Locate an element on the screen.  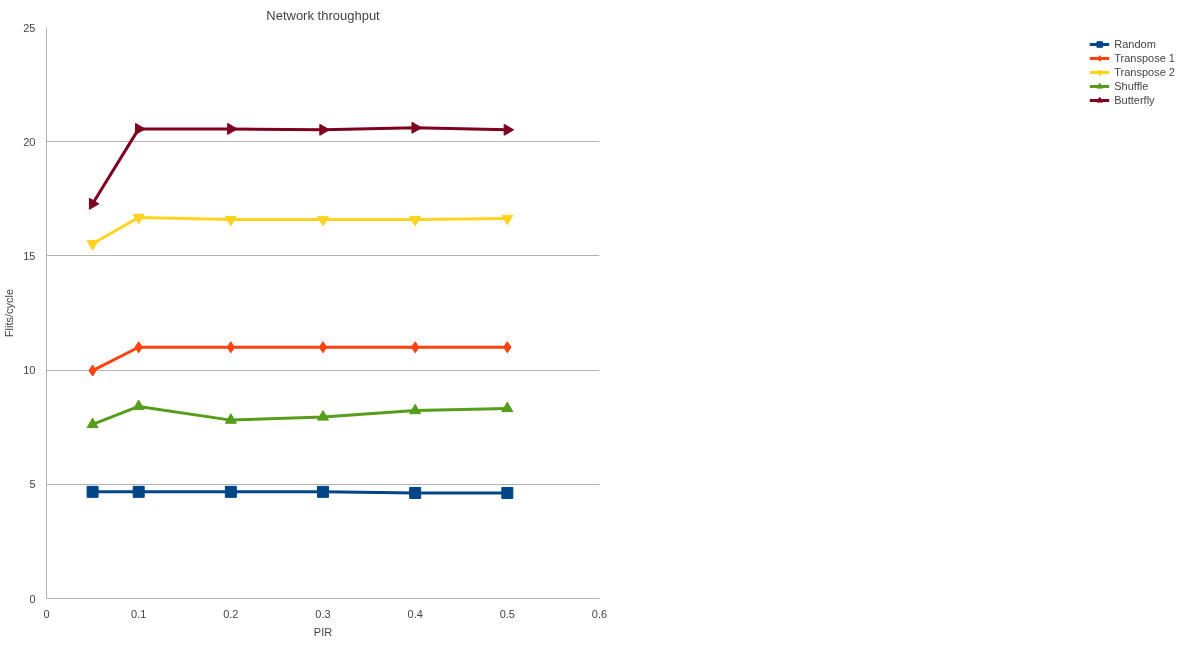
x-tick-label: 0.4 is located at coordinates (415, 613).